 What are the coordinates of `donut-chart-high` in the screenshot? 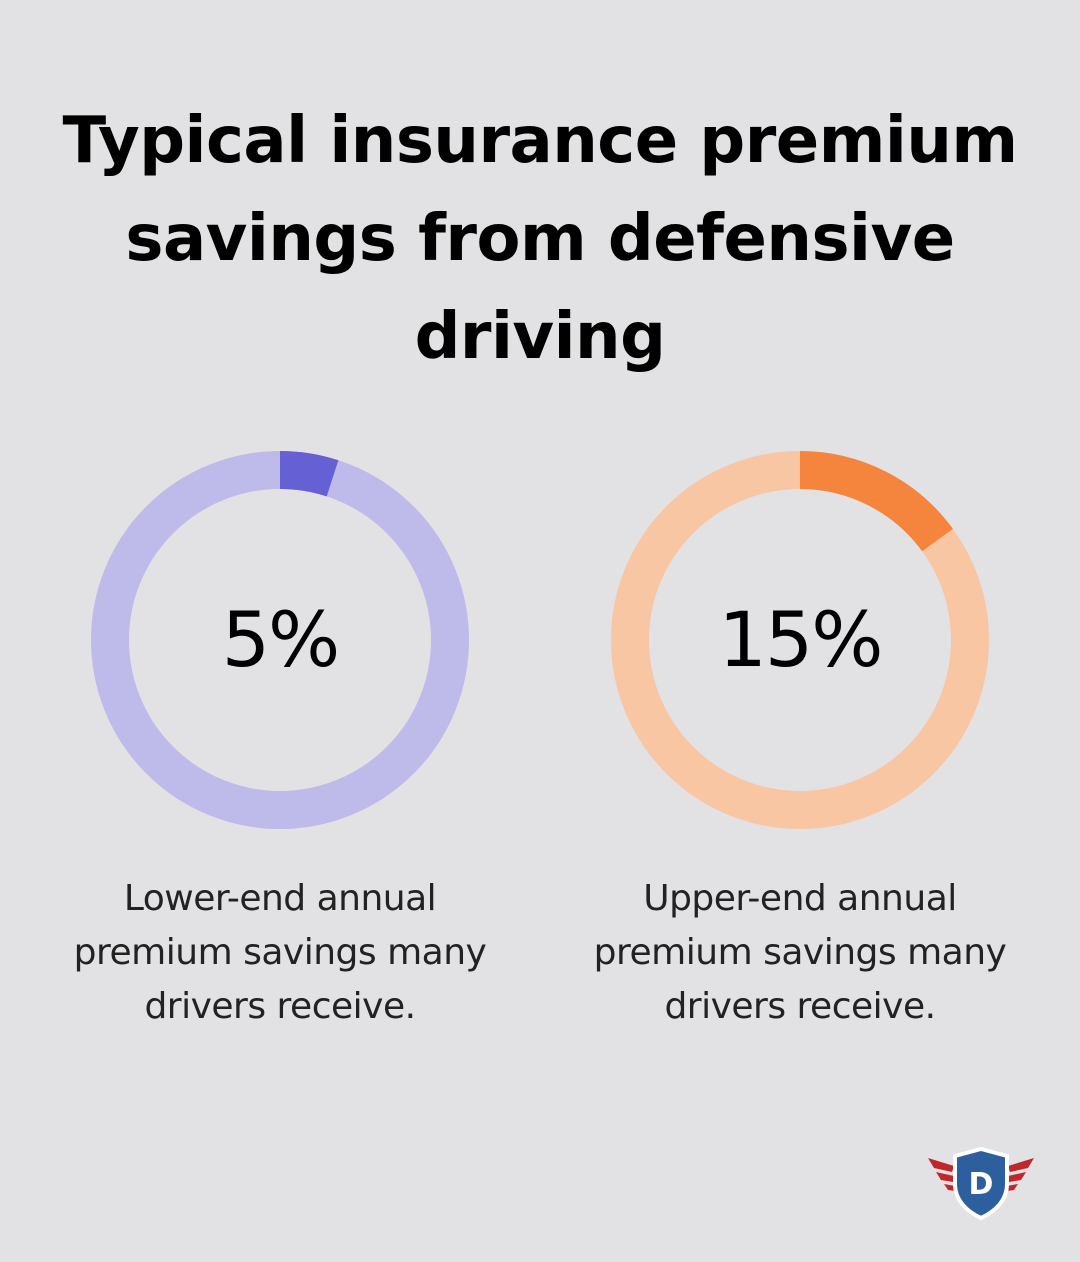 It's located at (800, 640).